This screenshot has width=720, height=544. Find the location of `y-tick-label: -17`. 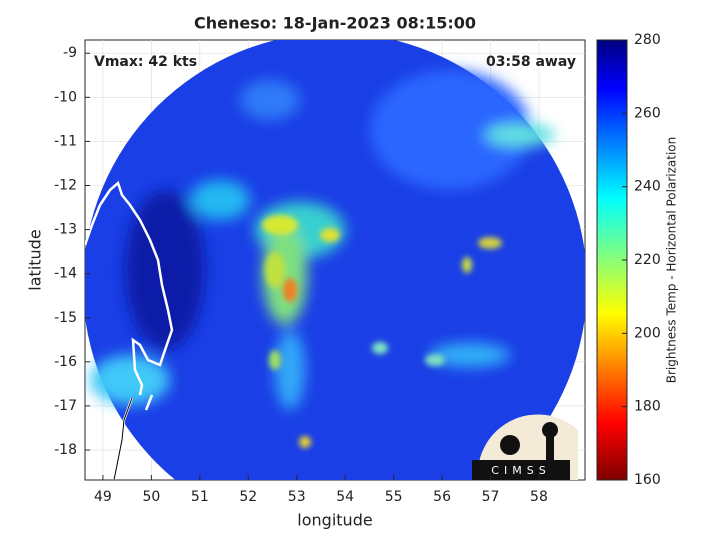

y-tick-label: -17 is located at coordinates (65, 406).